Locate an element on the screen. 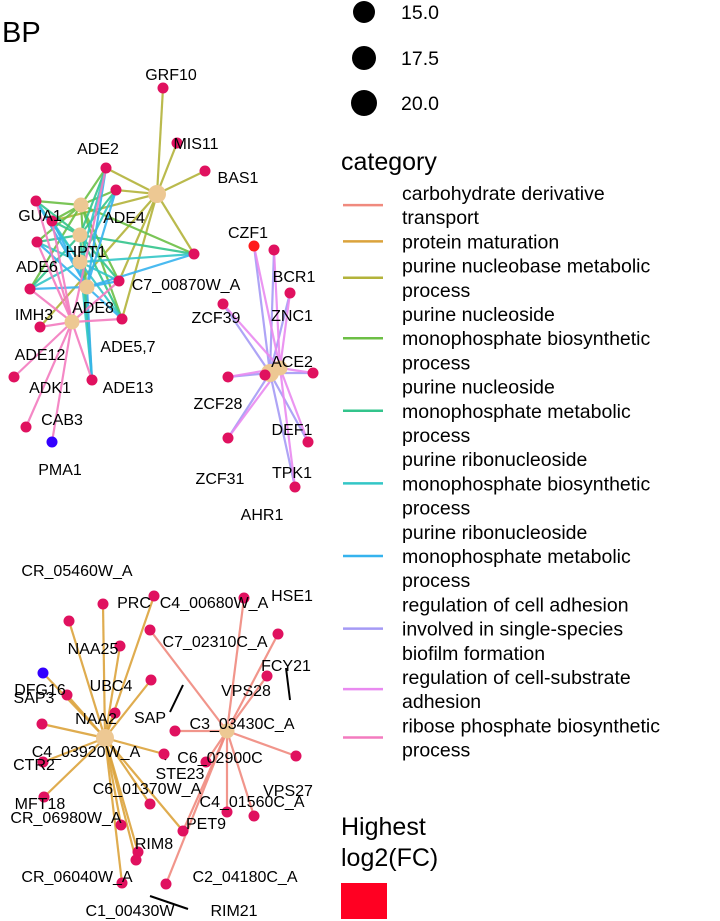 This screenshot has height=921, width=720. category-node-c-carb is located at coordinates (227, 731).